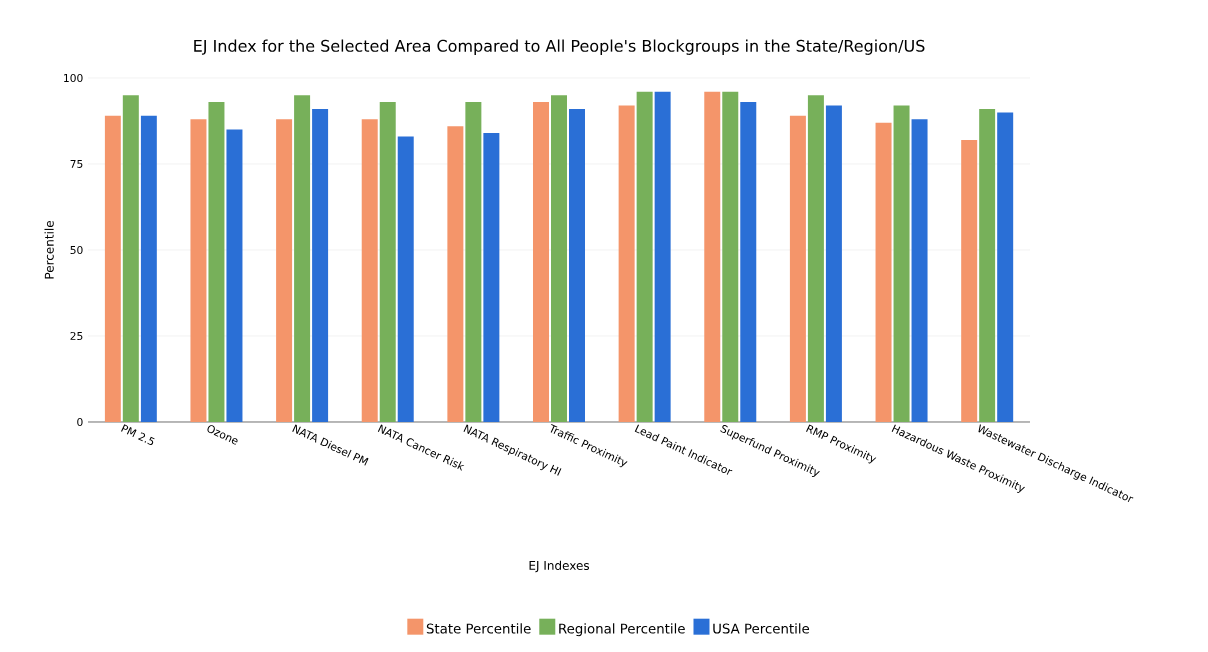 The height and width of the screenshot is (652, 1208). I want to click on legend-label: Regional Percentile, so click(622, 630).